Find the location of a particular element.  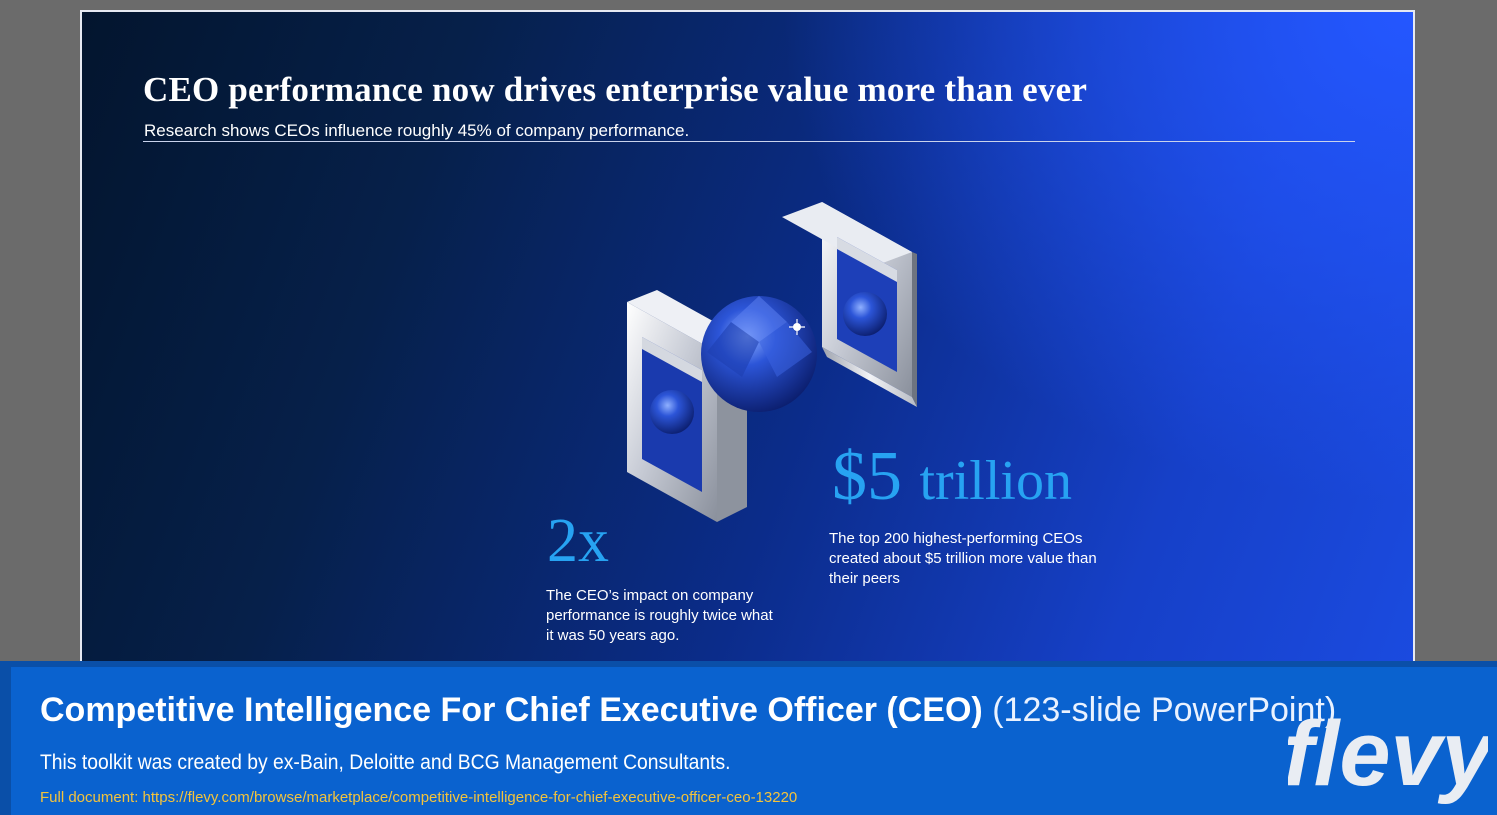

stat-5-trillion-unit: trillion is located at coordinates (995, 481).